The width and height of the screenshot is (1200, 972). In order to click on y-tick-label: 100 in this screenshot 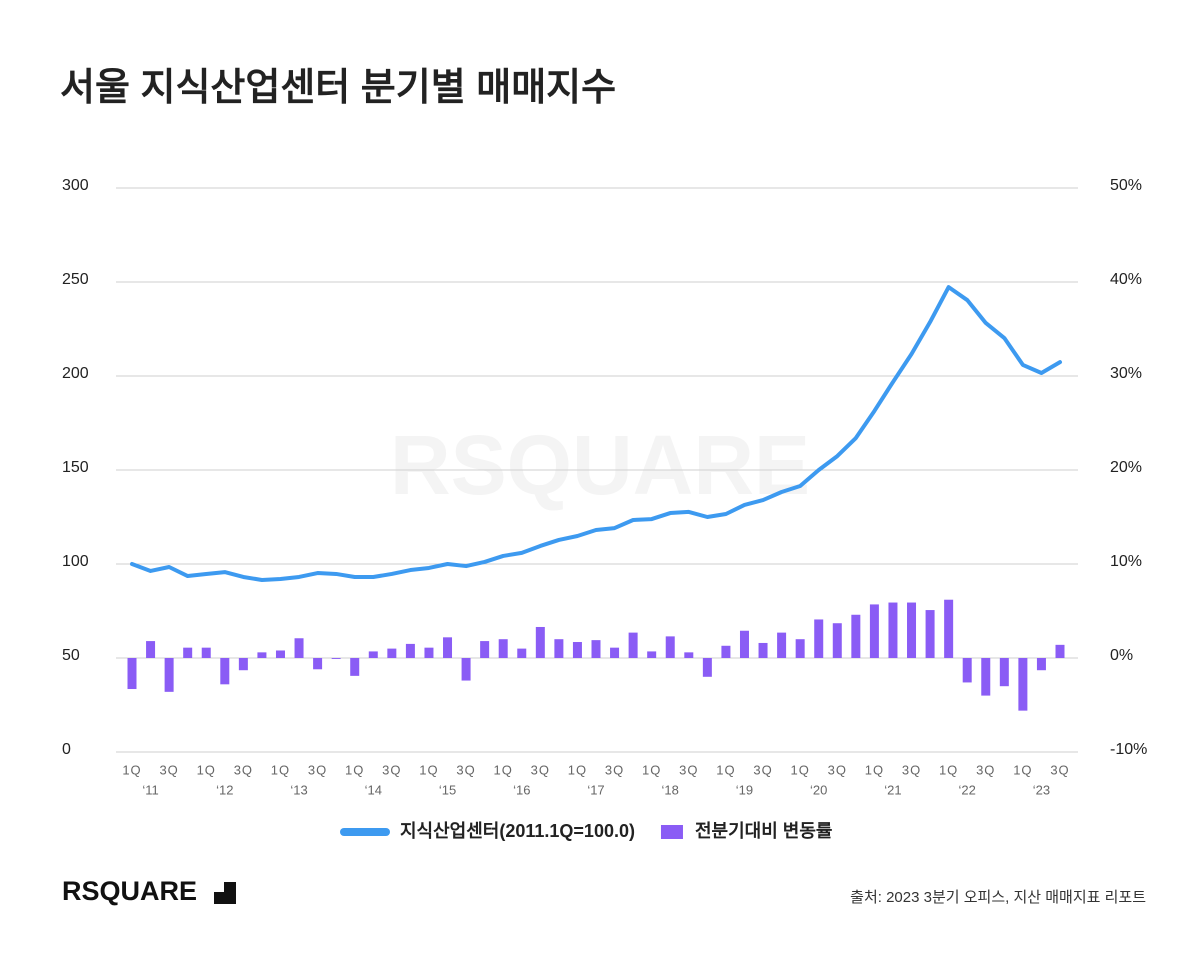, I will do `click(75, 561)`.